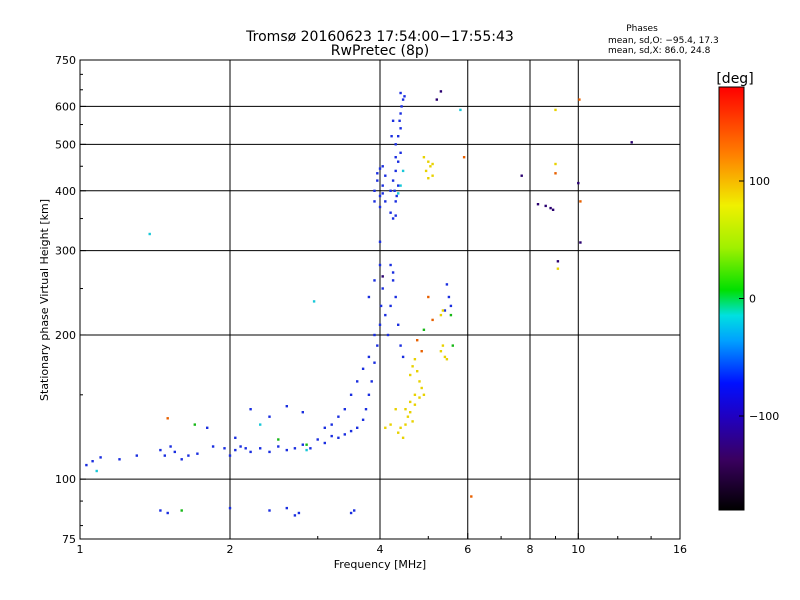  I want to click on x-tick-label: 2, so click(230, 549).